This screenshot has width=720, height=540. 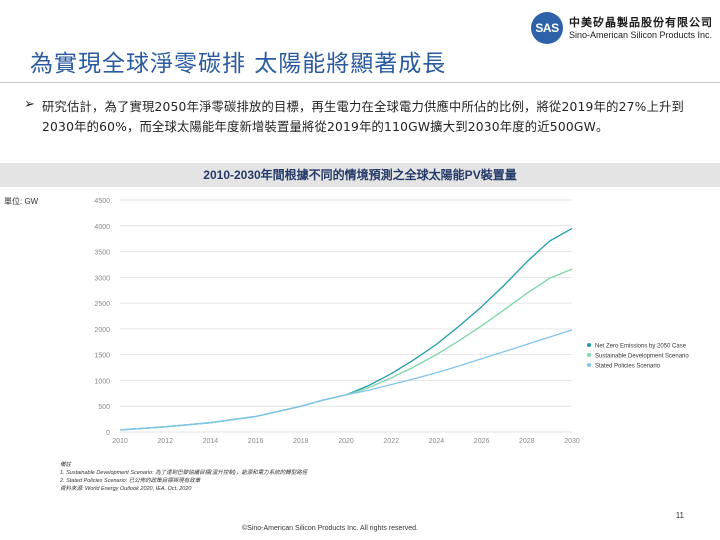 I want to click on slide-title: 為實現全球淨零碳排 太陽能將顯著成長, so click(x=238, y=64).